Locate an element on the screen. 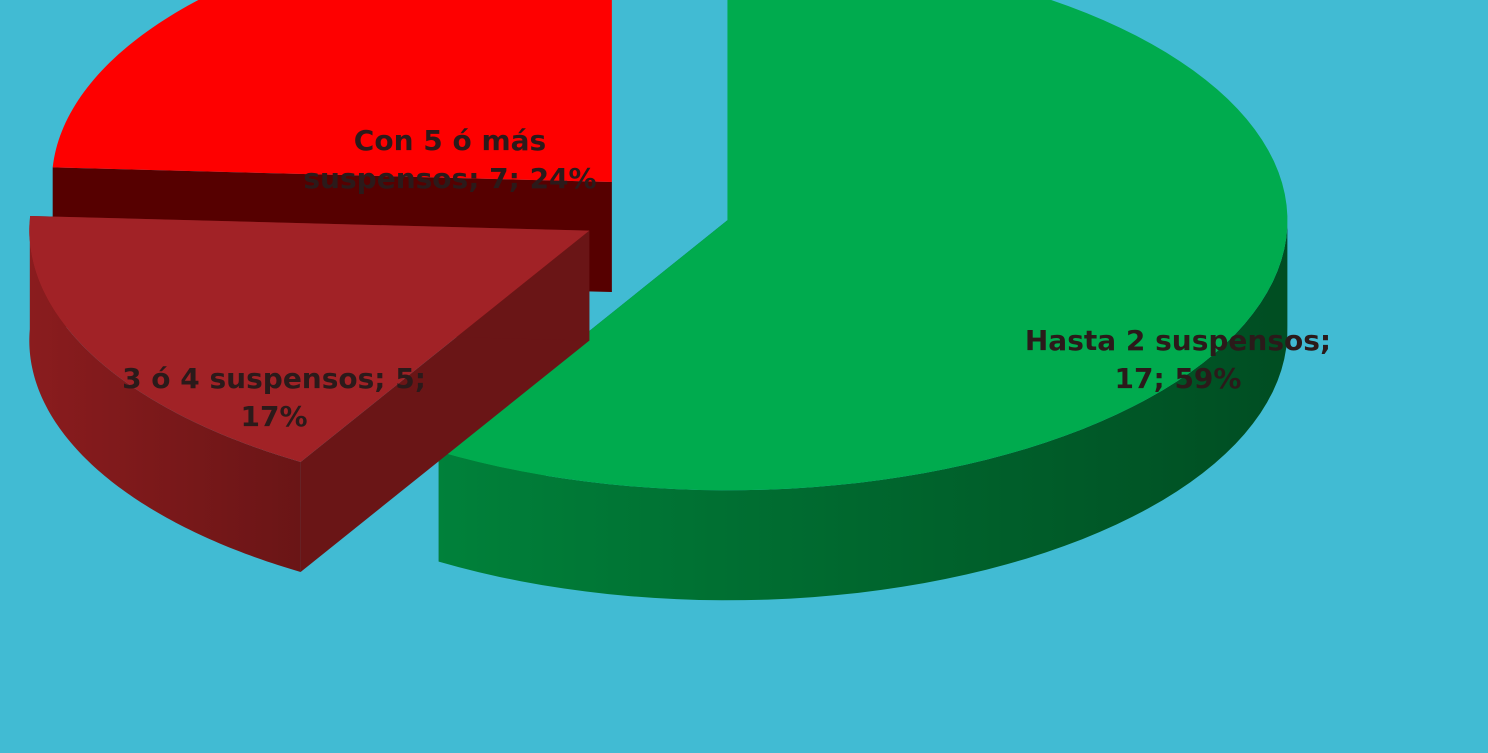 The width and height of the screenshot is (1488, 753). slice-label-1-line-1: Hasta 2 suspensos; is located at coordinates (1178, 340).